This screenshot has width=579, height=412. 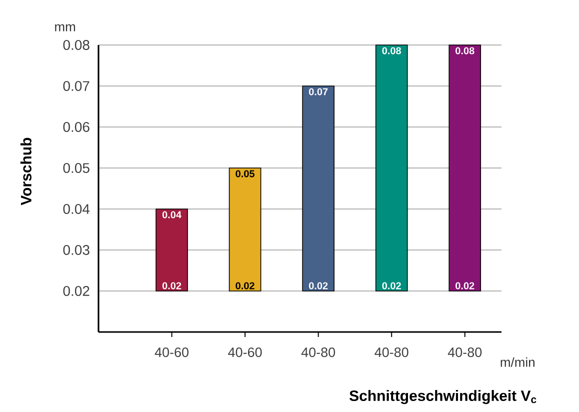 What do you see at coordinates (76, 209) in the screenshot?
I see `y-tick-label: 0.04` at bounding box center [76, 209].